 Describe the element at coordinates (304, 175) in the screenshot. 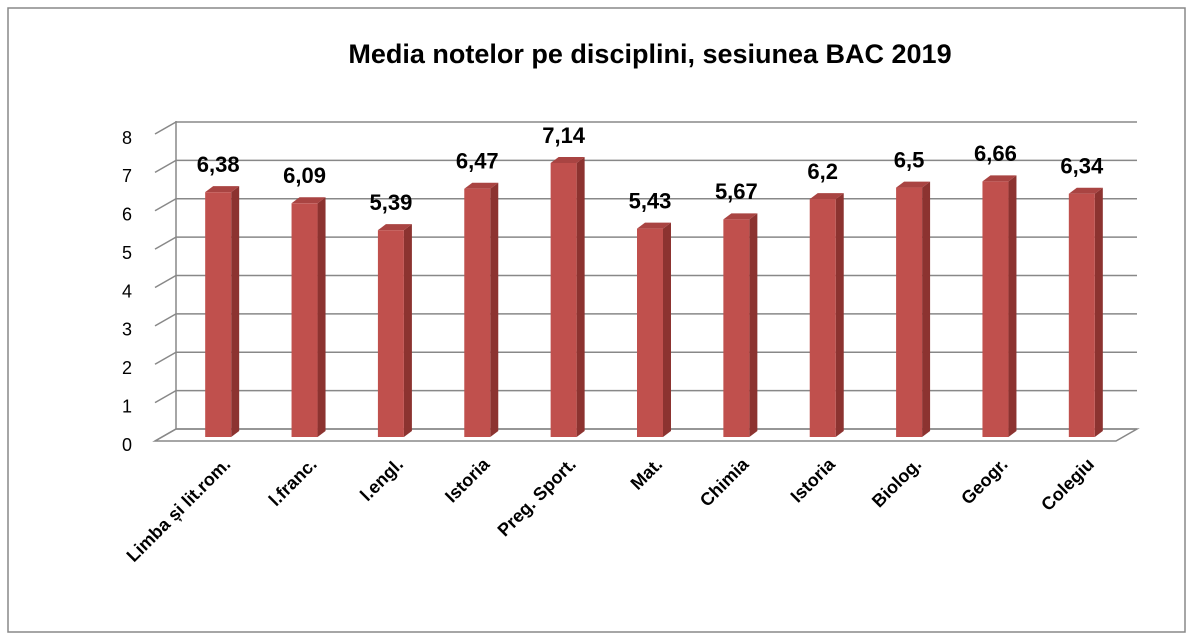

I see `data-label: 6,09` at that location.